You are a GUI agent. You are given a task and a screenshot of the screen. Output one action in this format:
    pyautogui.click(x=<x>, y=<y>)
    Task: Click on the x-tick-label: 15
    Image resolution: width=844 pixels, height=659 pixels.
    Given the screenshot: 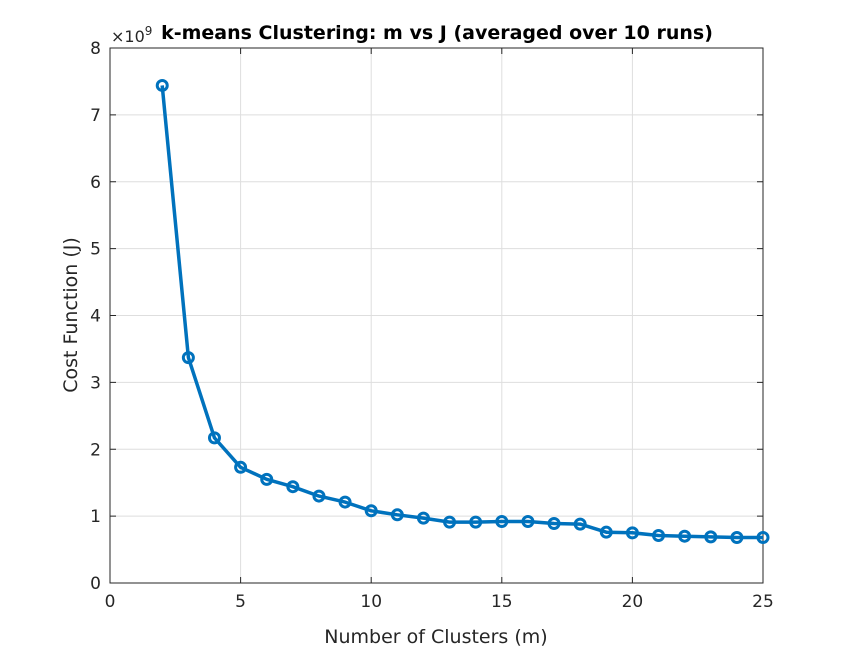 What is the action you would take?
    pyautogui.click(x=502, y=602)
    